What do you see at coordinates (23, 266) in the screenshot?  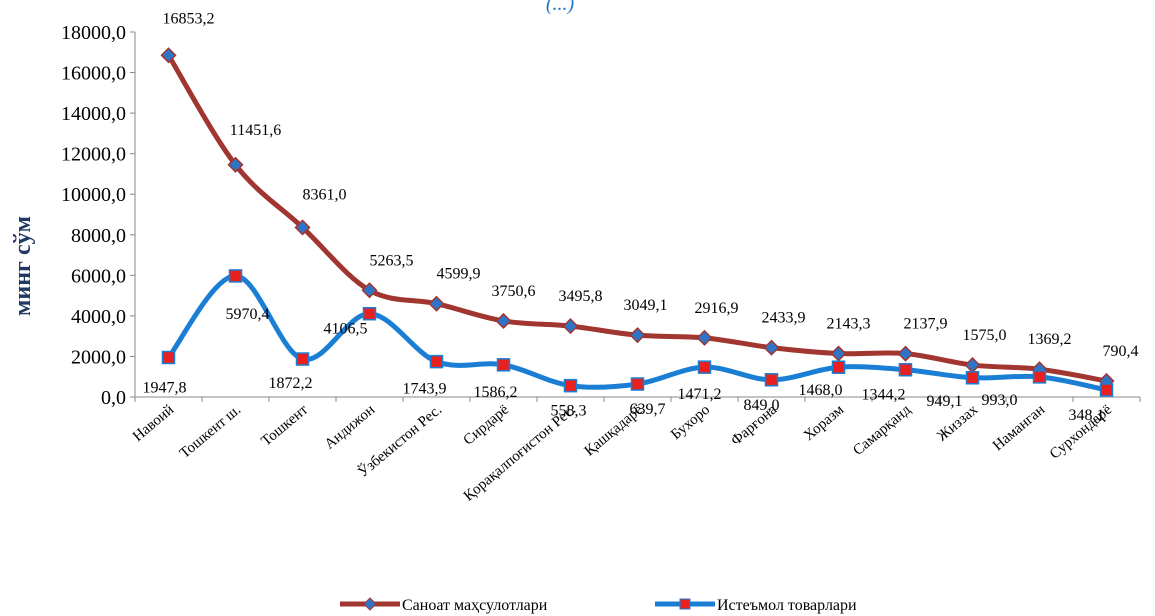 I see `y-axis-label: минг сўм` at bounding box center [23, 266].